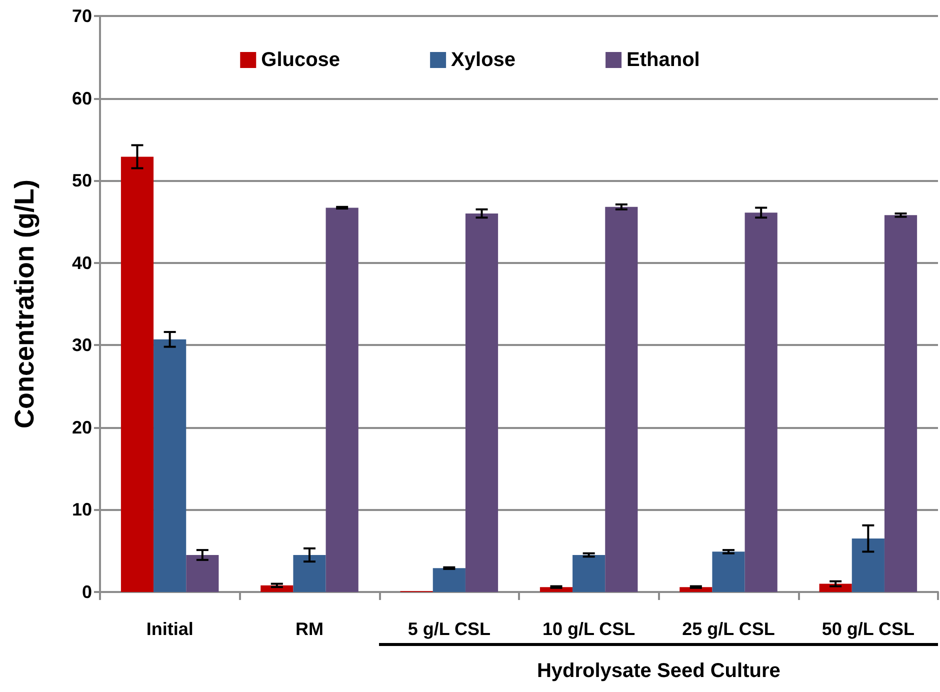 The image size is (940, 692). What do you see at coordinates (82, 510) in the screenshot?
I see `y-tick-label: 10` at bounding box center [82, 510].